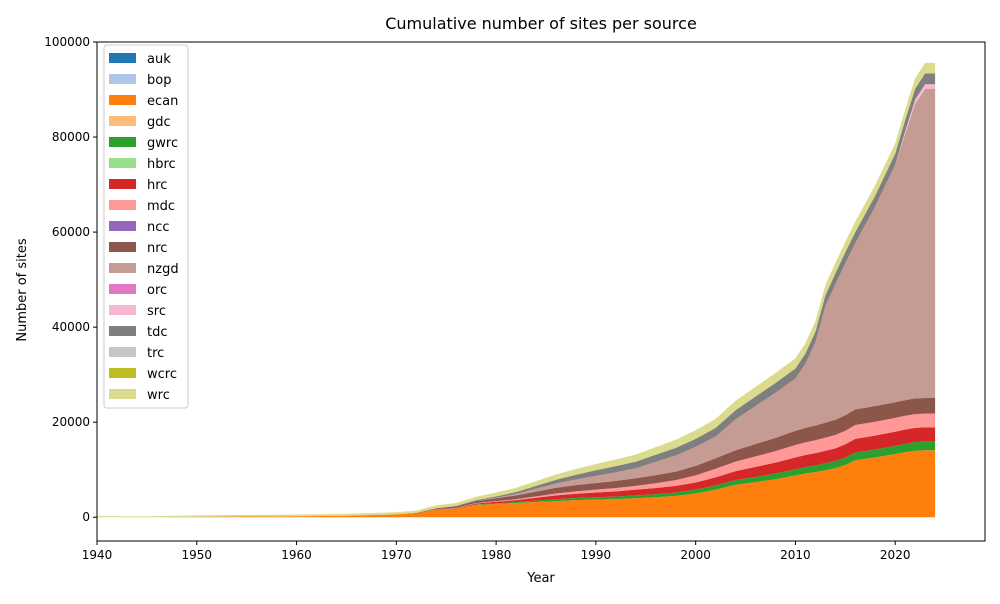 Image resolution: width=1000 pixels, height=604 pixels. I want to click on legend-swatch-ecan, so click(122, 100).